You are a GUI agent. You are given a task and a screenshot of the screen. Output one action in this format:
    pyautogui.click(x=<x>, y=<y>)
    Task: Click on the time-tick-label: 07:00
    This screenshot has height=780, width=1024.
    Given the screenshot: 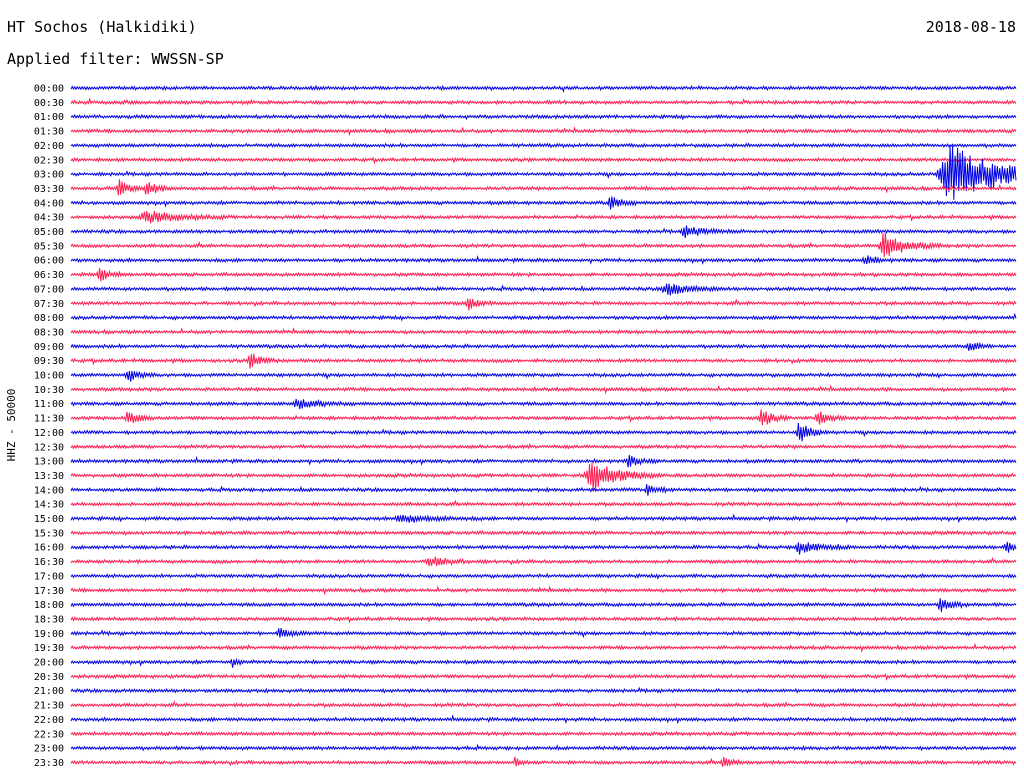 What is the action you would take?
    pyautogui.click(x=49, y=289)
    